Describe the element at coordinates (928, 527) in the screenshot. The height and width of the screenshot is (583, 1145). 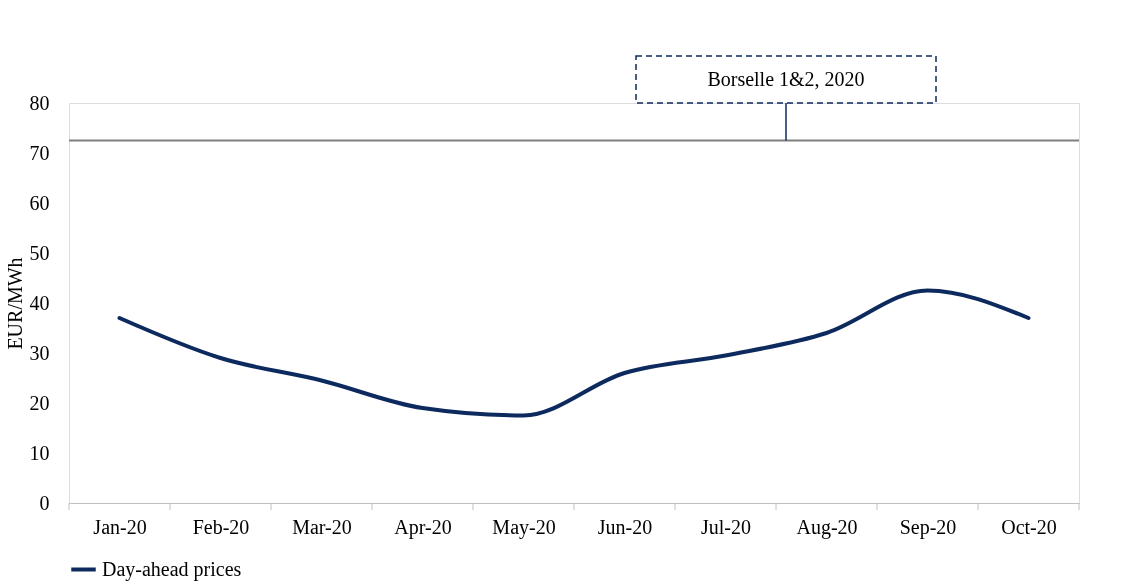
I see `x-tick-label: Sep-20` at that location.